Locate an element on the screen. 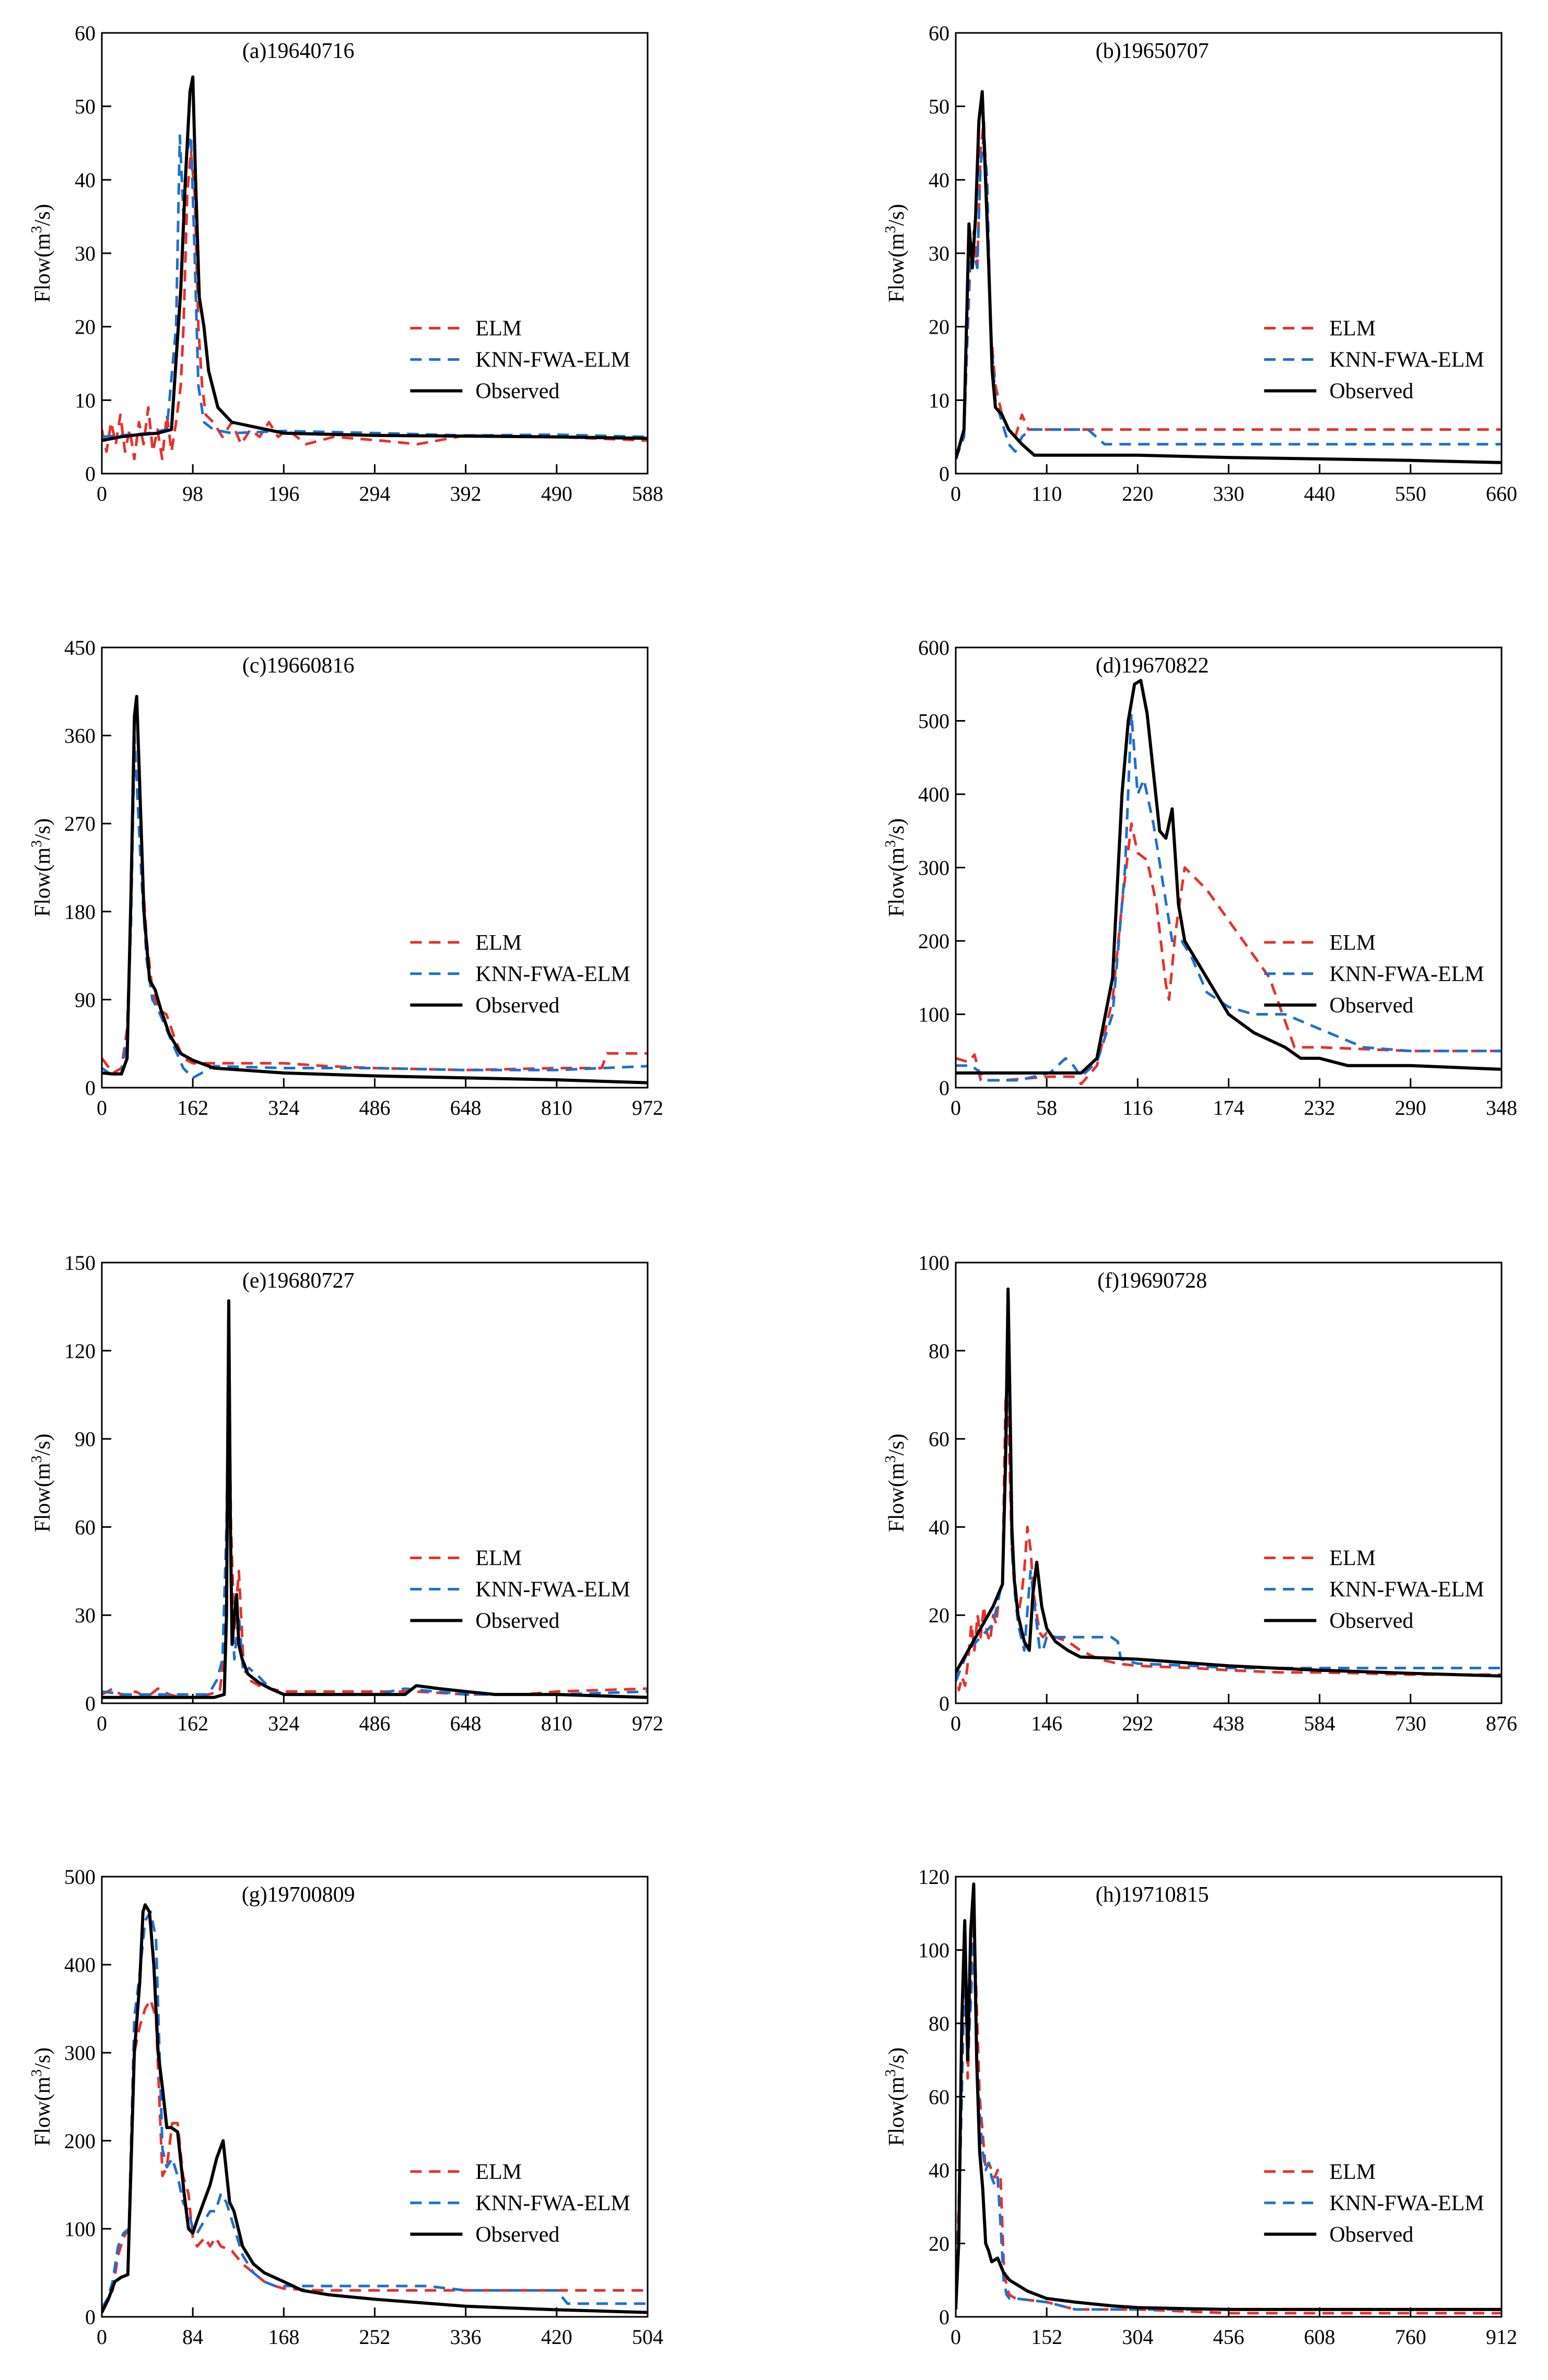 Image resolution: width=1548 pixels, height=2380 pixels. y-tick-label: 50 is located at coordinates (939, 107).